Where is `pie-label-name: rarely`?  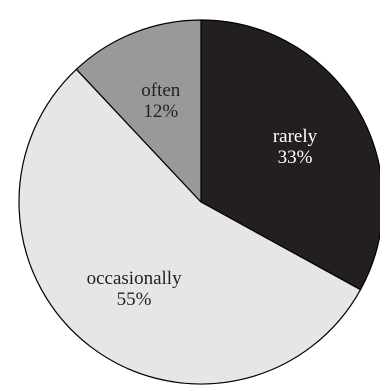
pie-label-name: rarely is located at coordinates (295, 136).